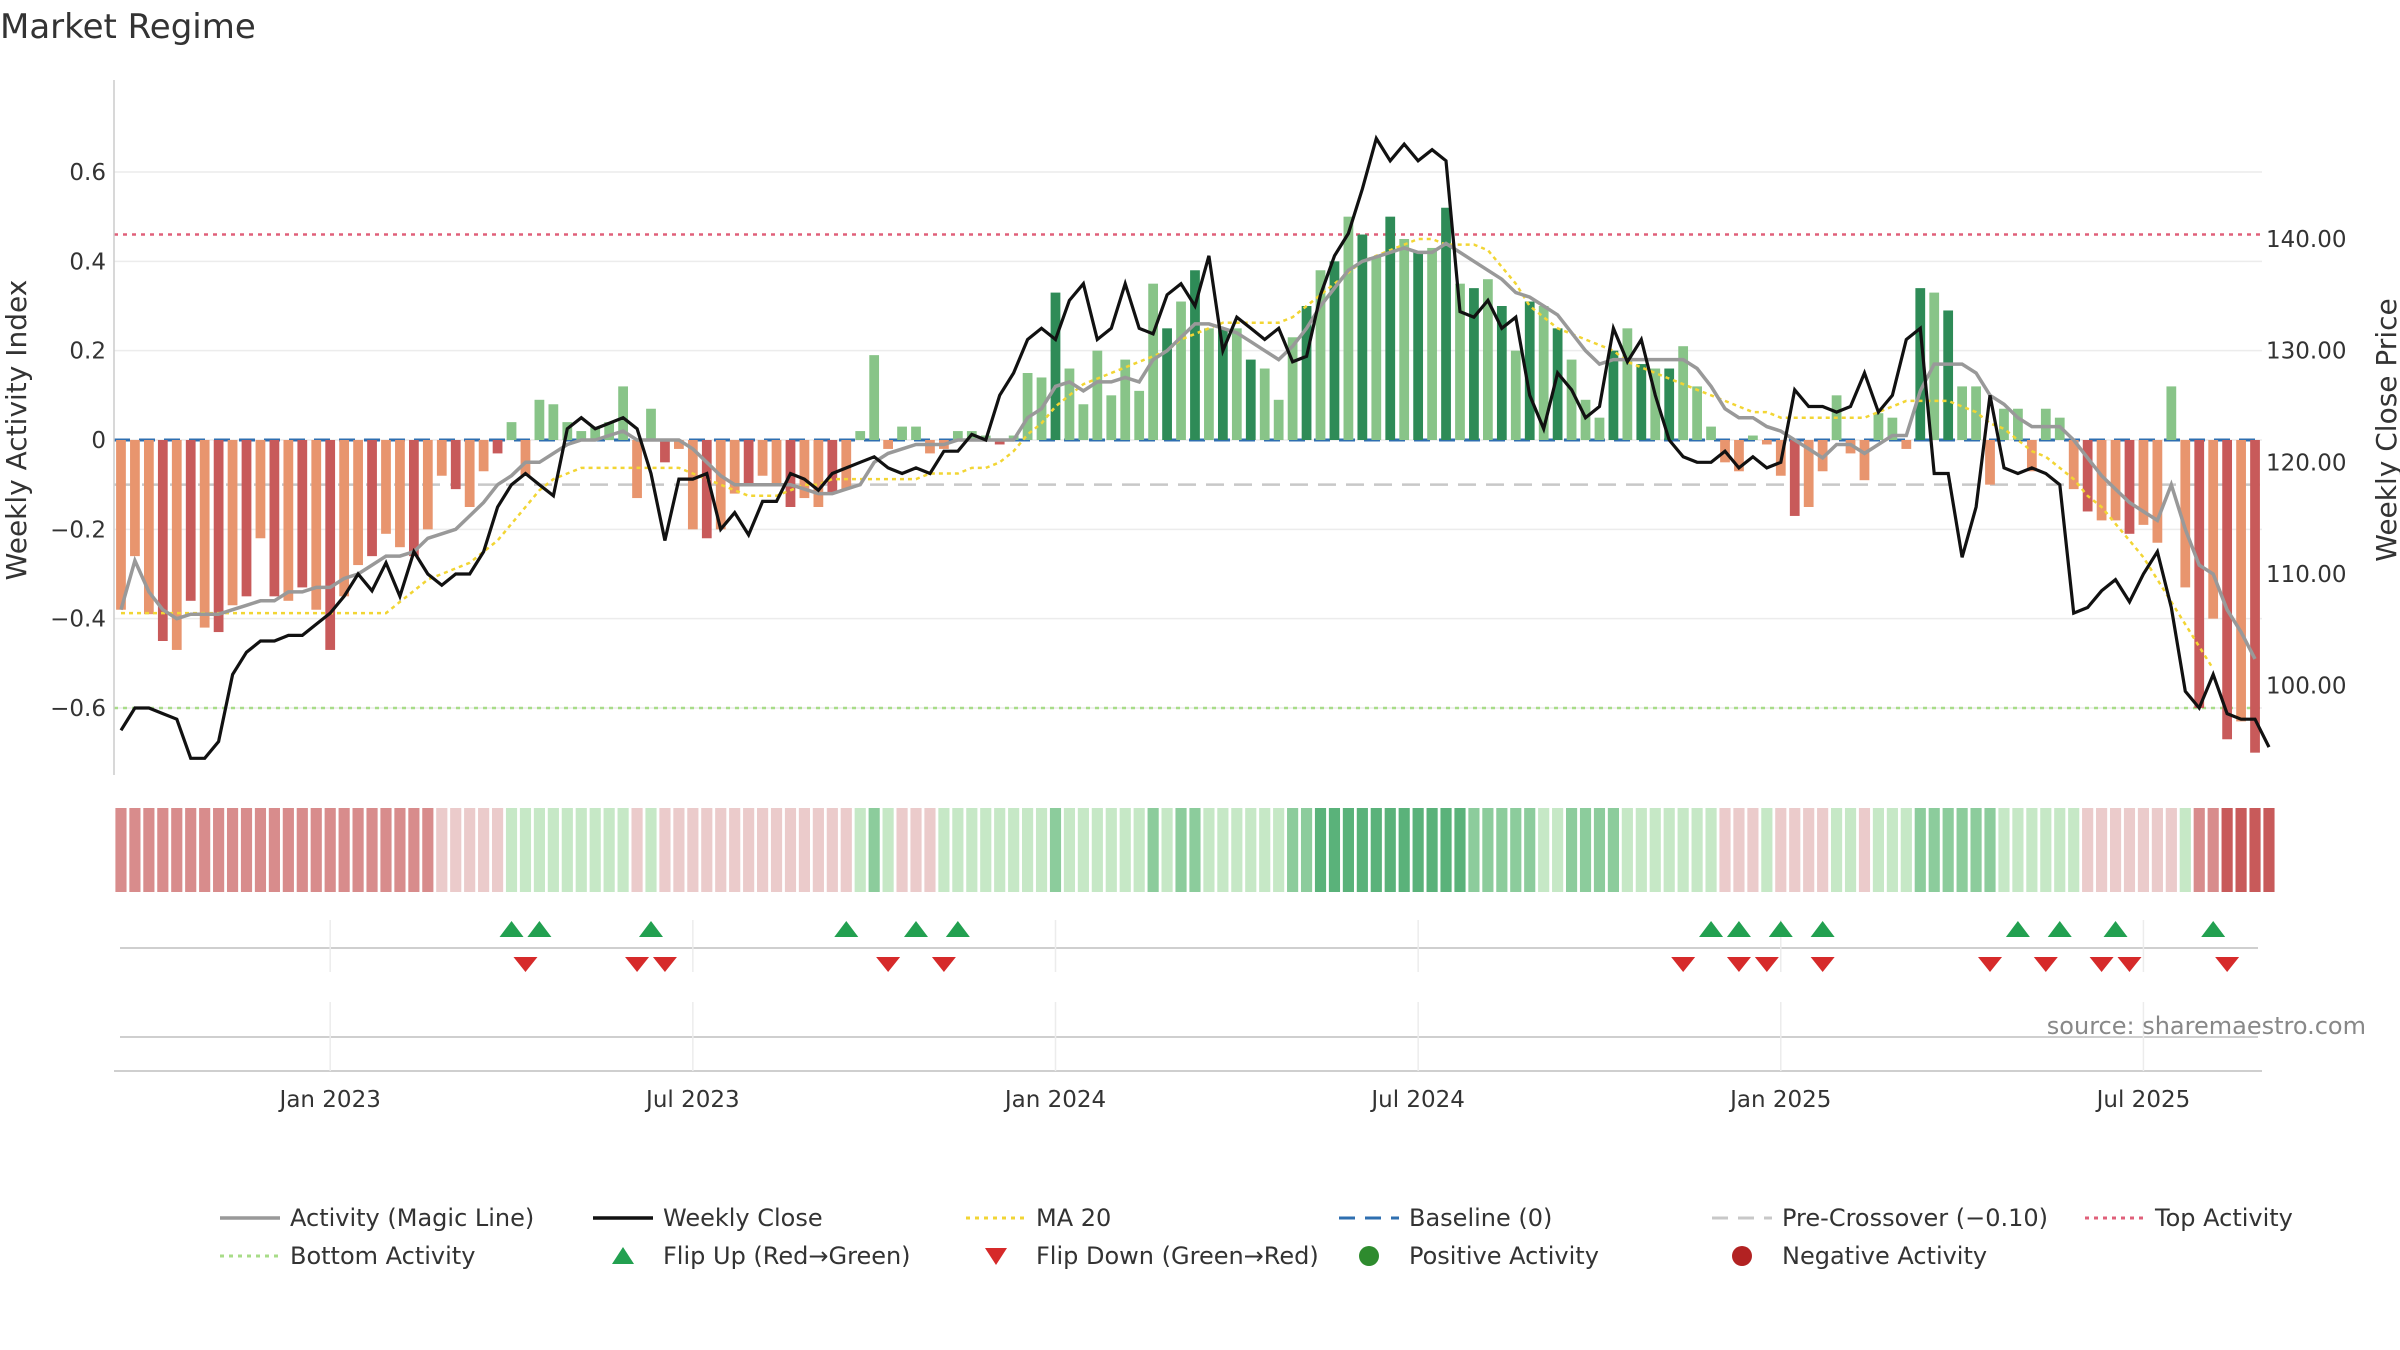  Describe the element at coordinates (1504, 1256) in the screenshot. I see `legend-label: Positive Activity` at that location.